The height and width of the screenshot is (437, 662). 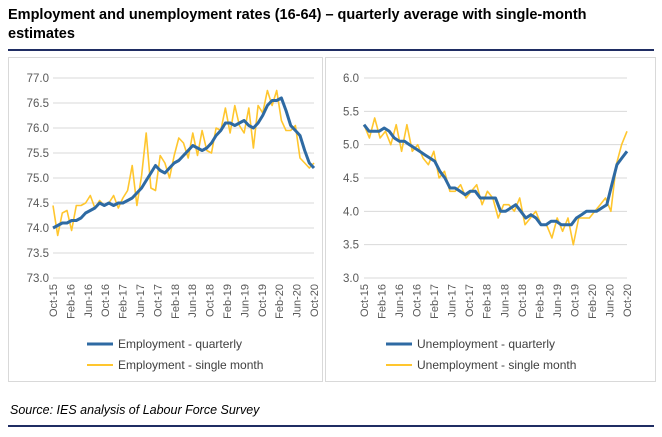 I want to click on y-tick-label: 76.5, so click(x=38, y=104).